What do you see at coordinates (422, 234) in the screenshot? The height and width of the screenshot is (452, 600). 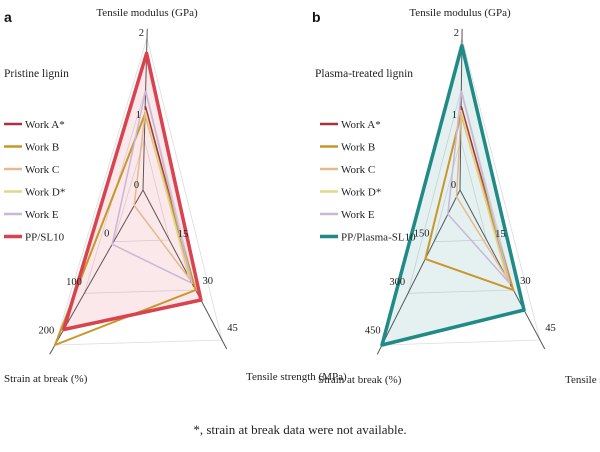 I see `tick-label: 150` at bounding box center [422, 234].